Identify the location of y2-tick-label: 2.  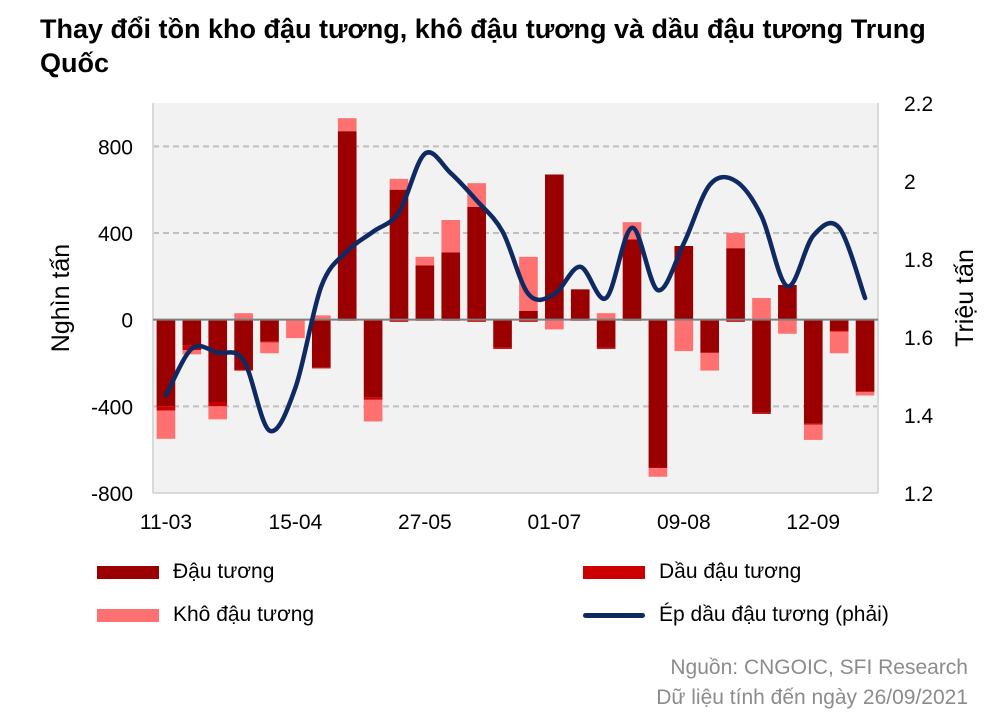
(910, 182).